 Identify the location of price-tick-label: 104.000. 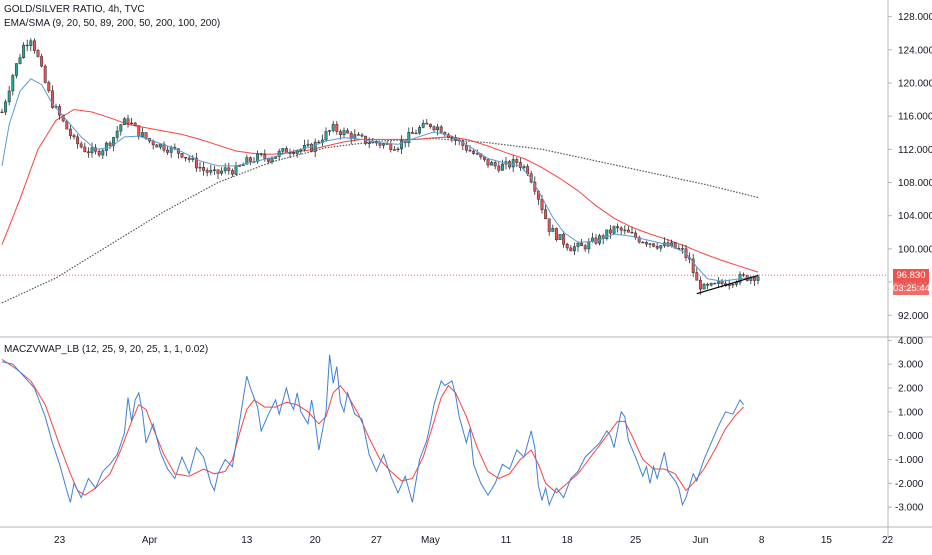
(915, 216).